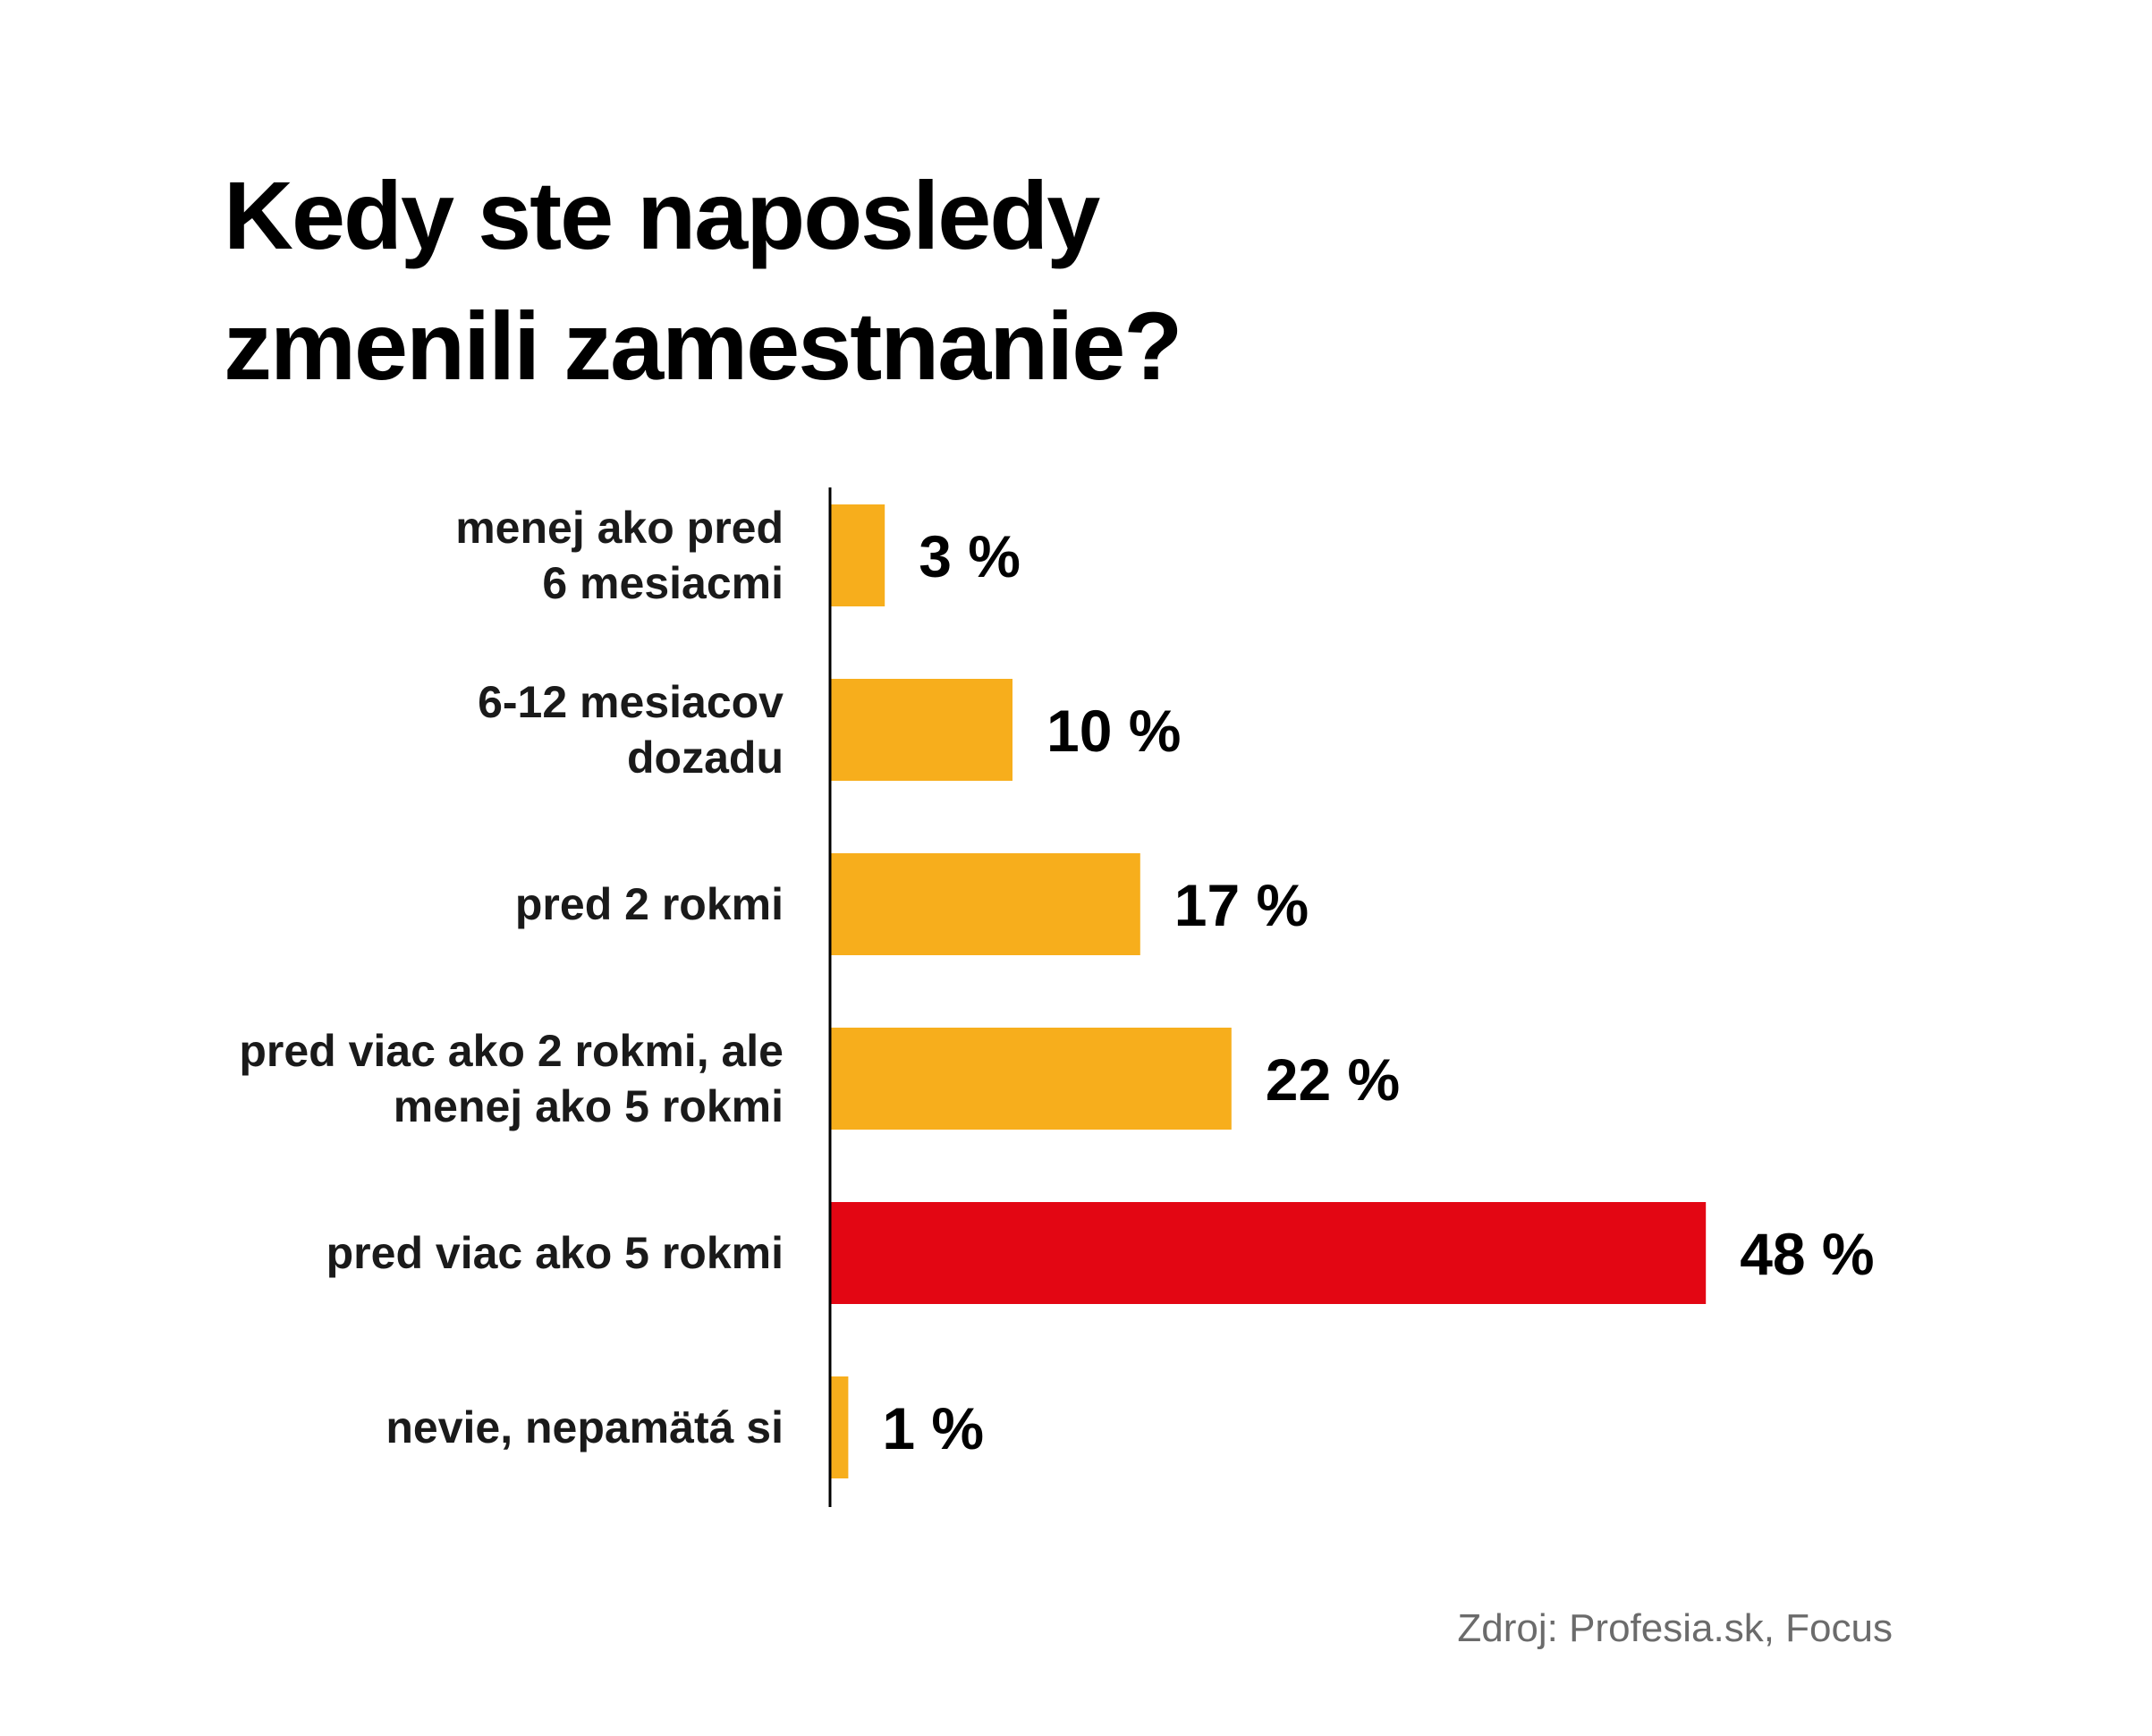 This screenshot has width=2152, height=1736. Describe the element at coordinates (511, 1051) in the screenshot. I see `category-label-line: pred viac ako 2 rokmi, ale` at that location.